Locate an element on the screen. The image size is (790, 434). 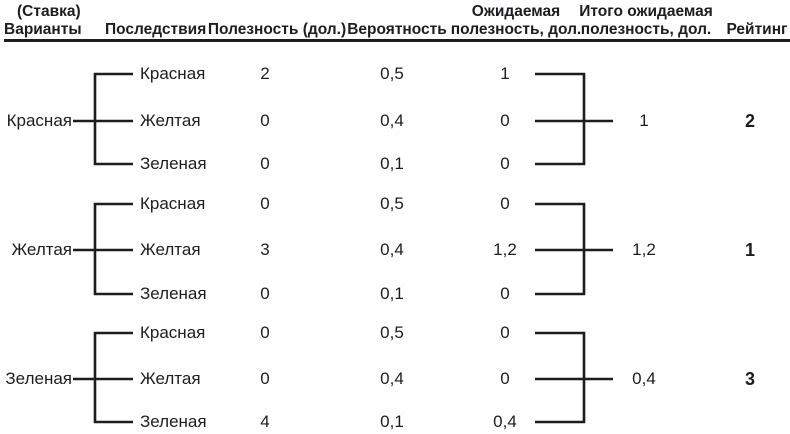
header-expected-line2: полезность, дол. is located at coordinates (516, 29).